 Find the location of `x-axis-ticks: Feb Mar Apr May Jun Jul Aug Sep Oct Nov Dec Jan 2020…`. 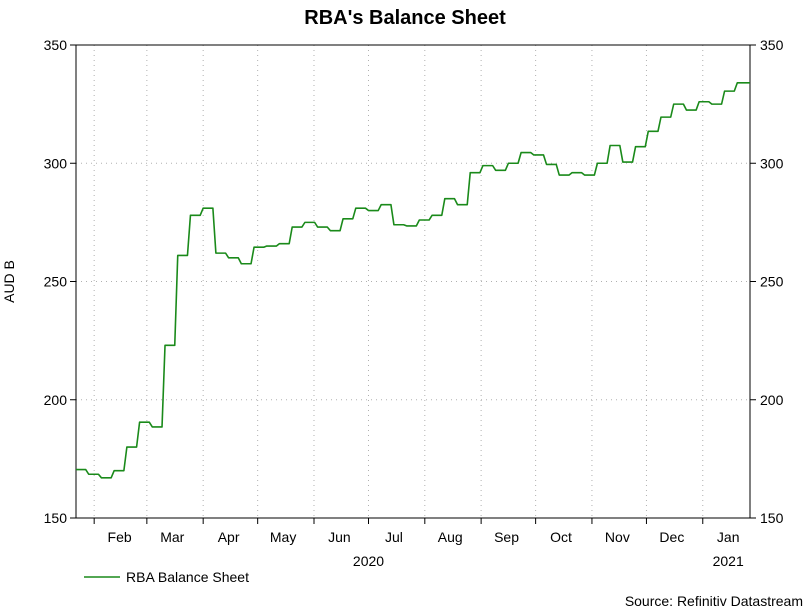

x-axis-ticks: Feb Mar Apr May Jun Jul Aug Sep Oct Nov Dec Jan 2020… is located at coordinates (418, 543).